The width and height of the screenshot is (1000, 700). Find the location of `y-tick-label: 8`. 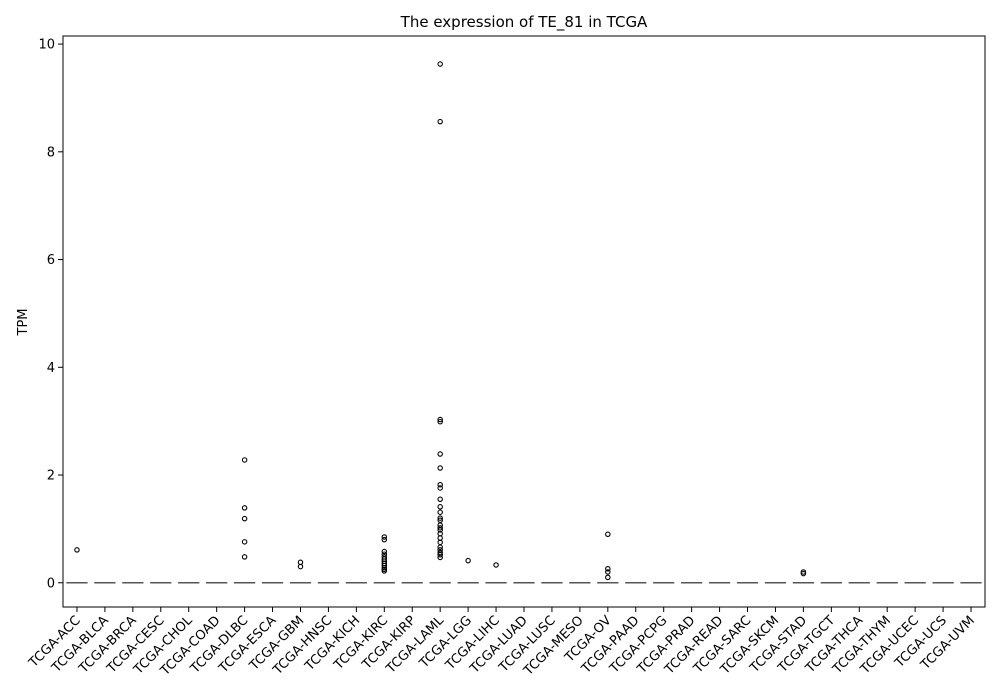

y-tick-label: 8 is located at coordinates (51, 152).